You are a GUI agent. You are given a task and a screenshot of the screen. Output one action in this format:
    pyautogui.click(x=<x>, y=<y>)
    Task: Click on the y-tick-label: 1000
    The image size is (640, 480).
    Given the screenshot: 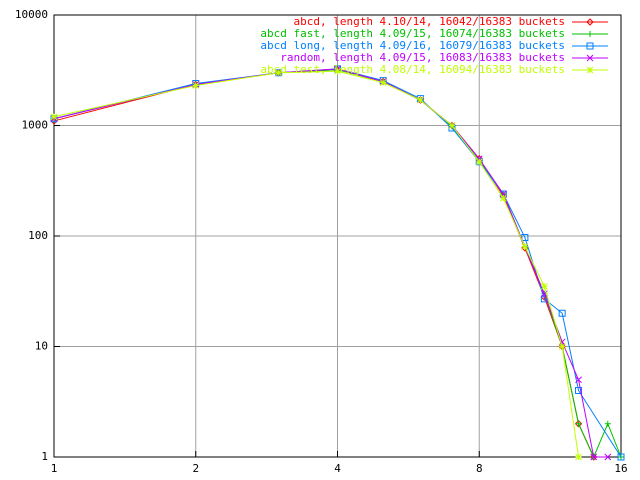 What is the action you would take?
    pyautogui.click(x=35, y=125)
    